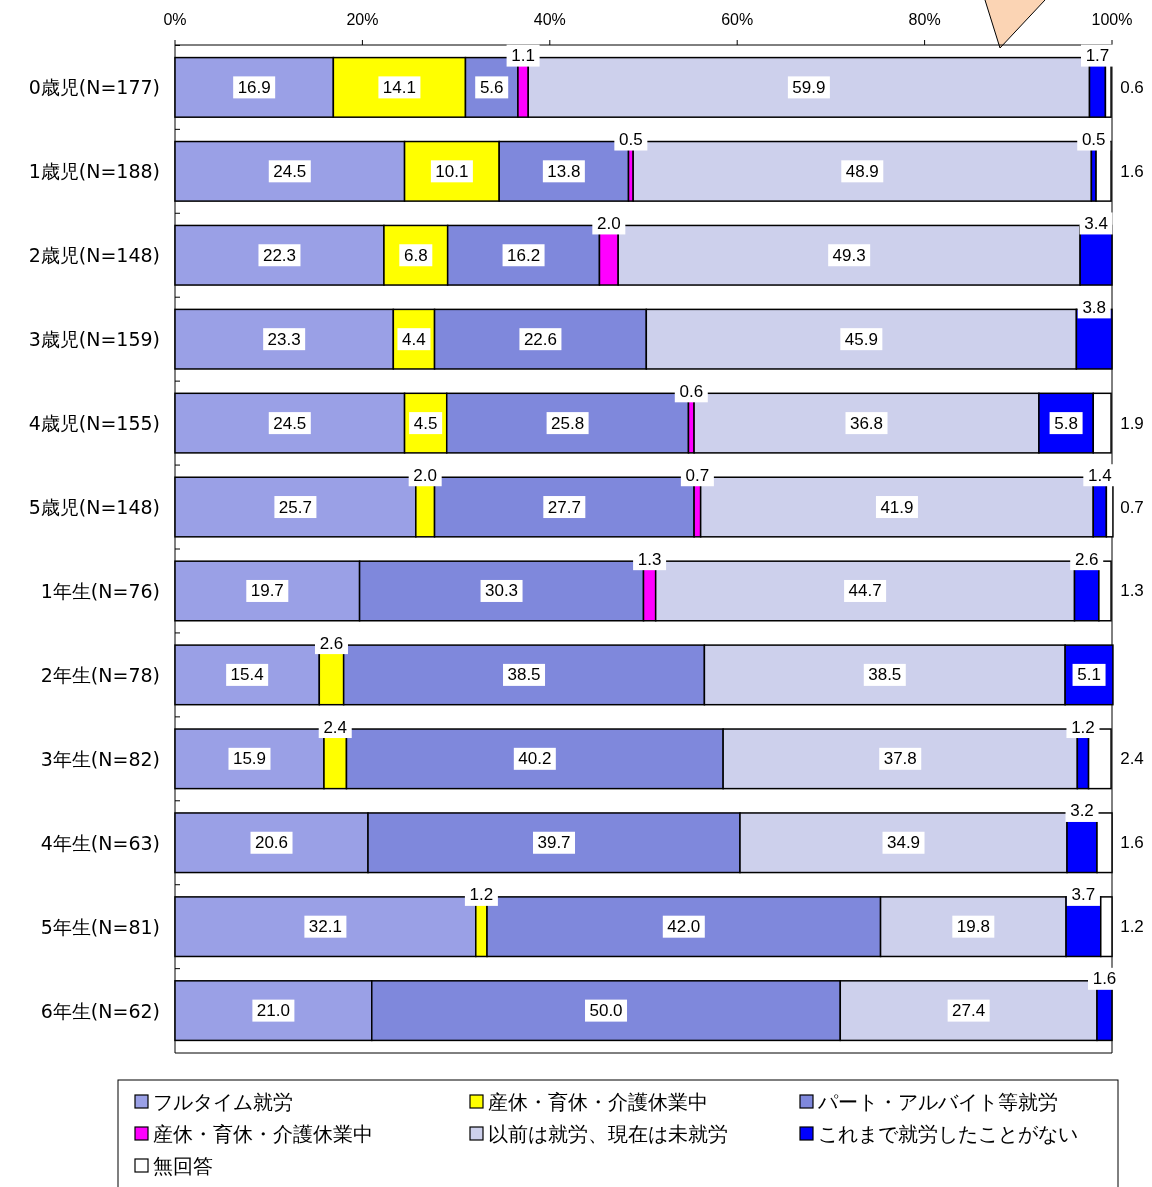 This screenshot has width=1152, height=1187. What do you see at coordinates (425, 423) in the screenshot?
I see `data-label: 4.5` at bounding box center [425, 423].